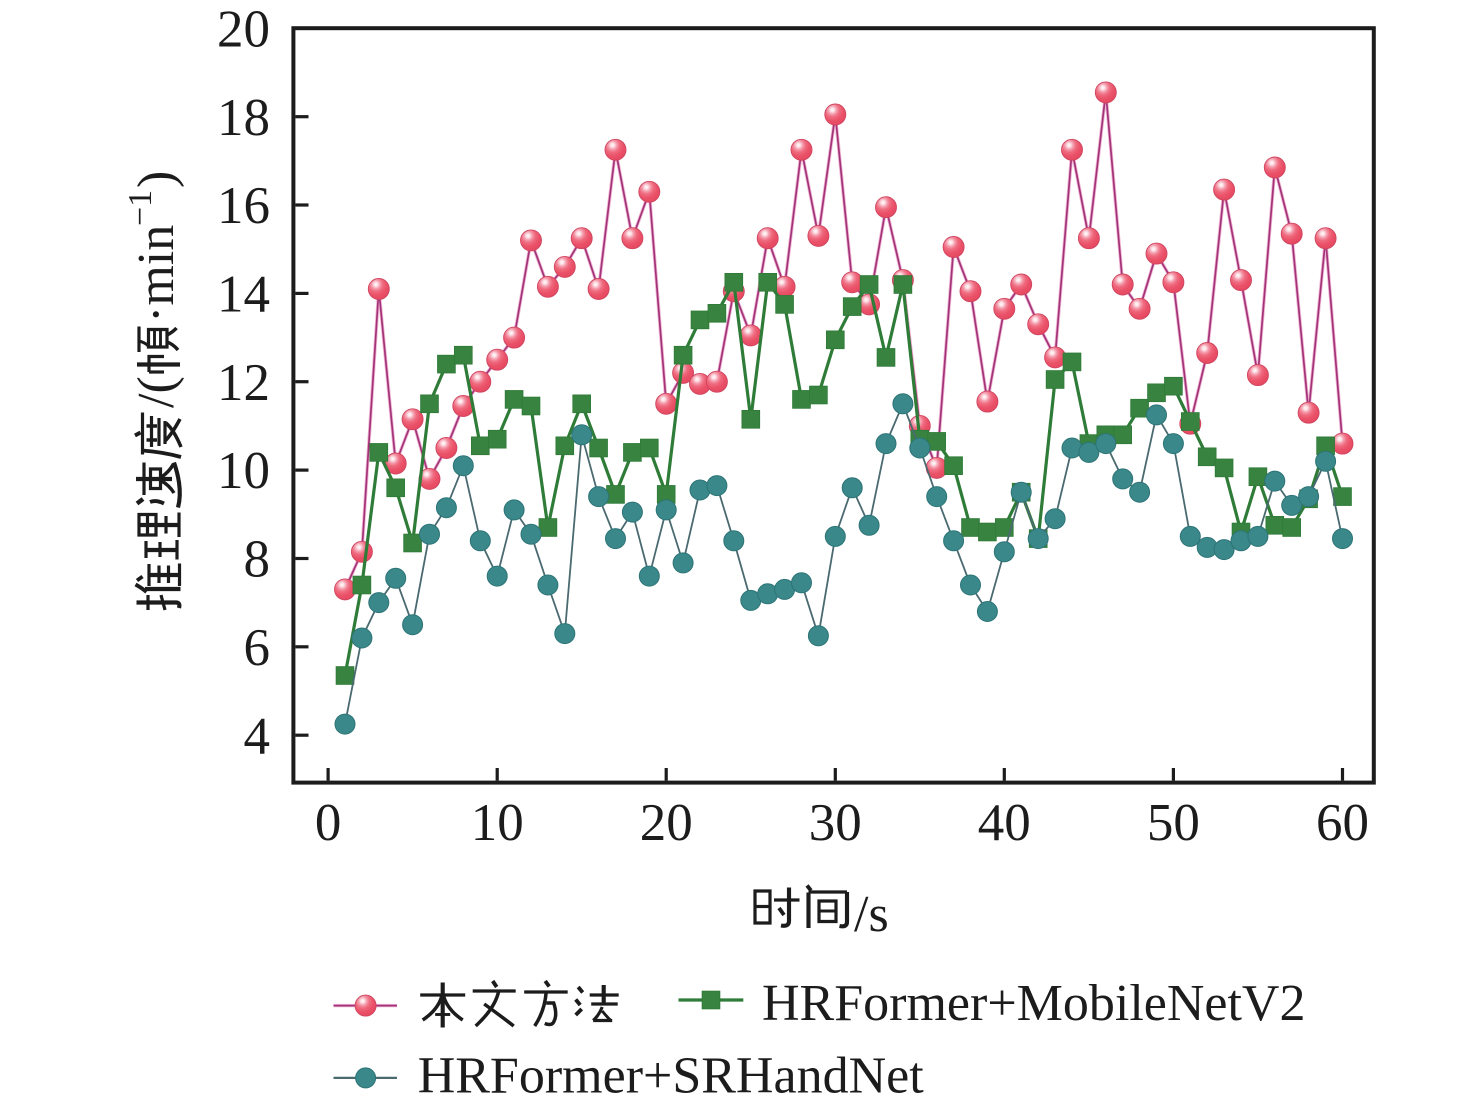  What do you see at coordinates (671, 1075) in the screenshot?
I see `svg-text: HRFormer+SRHandNet` at bounding box center [671, 1075].